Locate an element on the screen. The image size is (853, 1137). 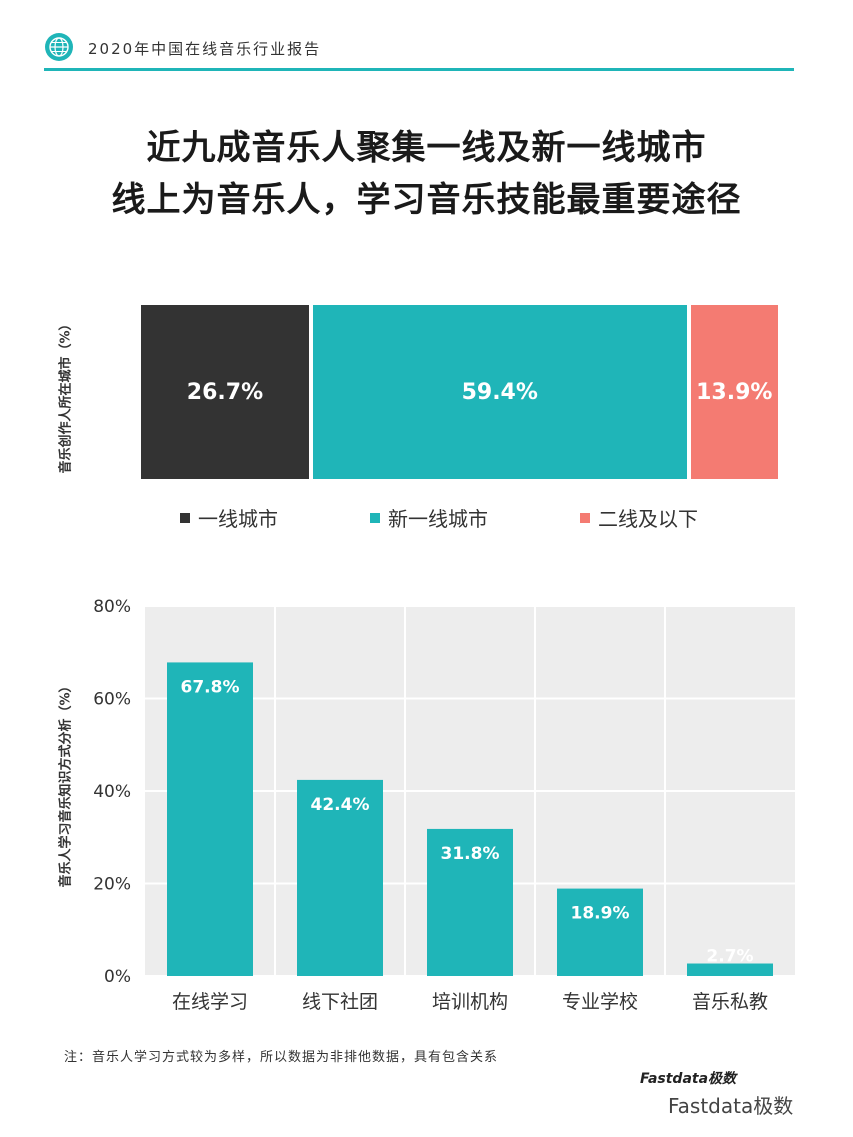
x-category-label: 音乐私教 is located at coordinates (730, 1002).